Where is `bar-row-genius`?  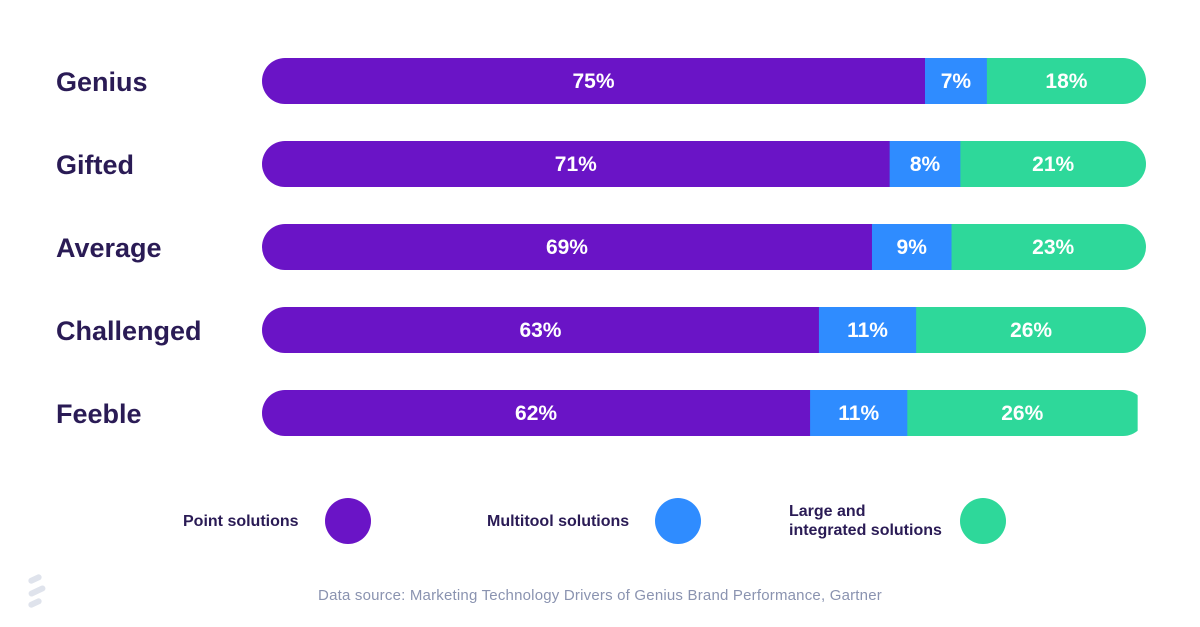
bar-row-genius is located at coordinates (704, 81).